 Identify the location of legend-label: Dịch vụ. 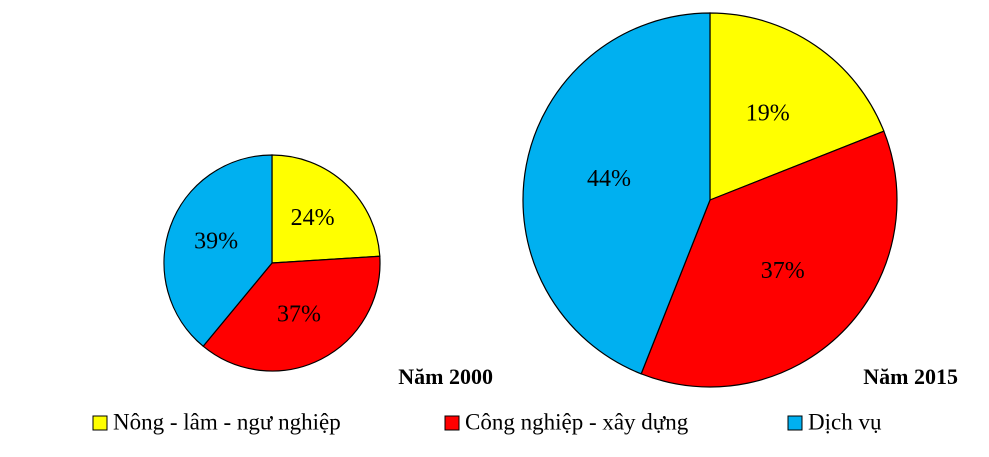
(845, 421).